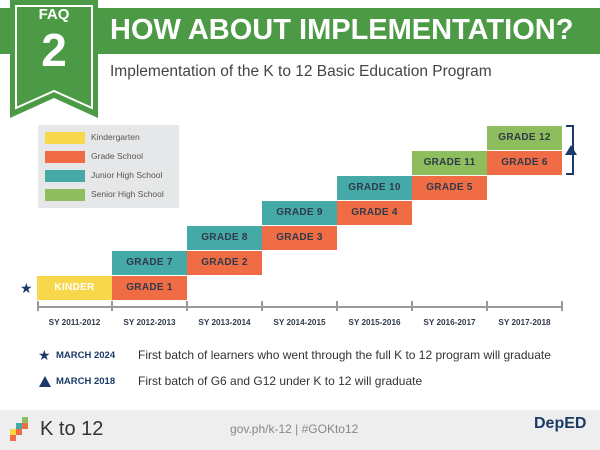 The height and width of the screenshot is (450, 600). I want to click on footer, so click(300, 430).